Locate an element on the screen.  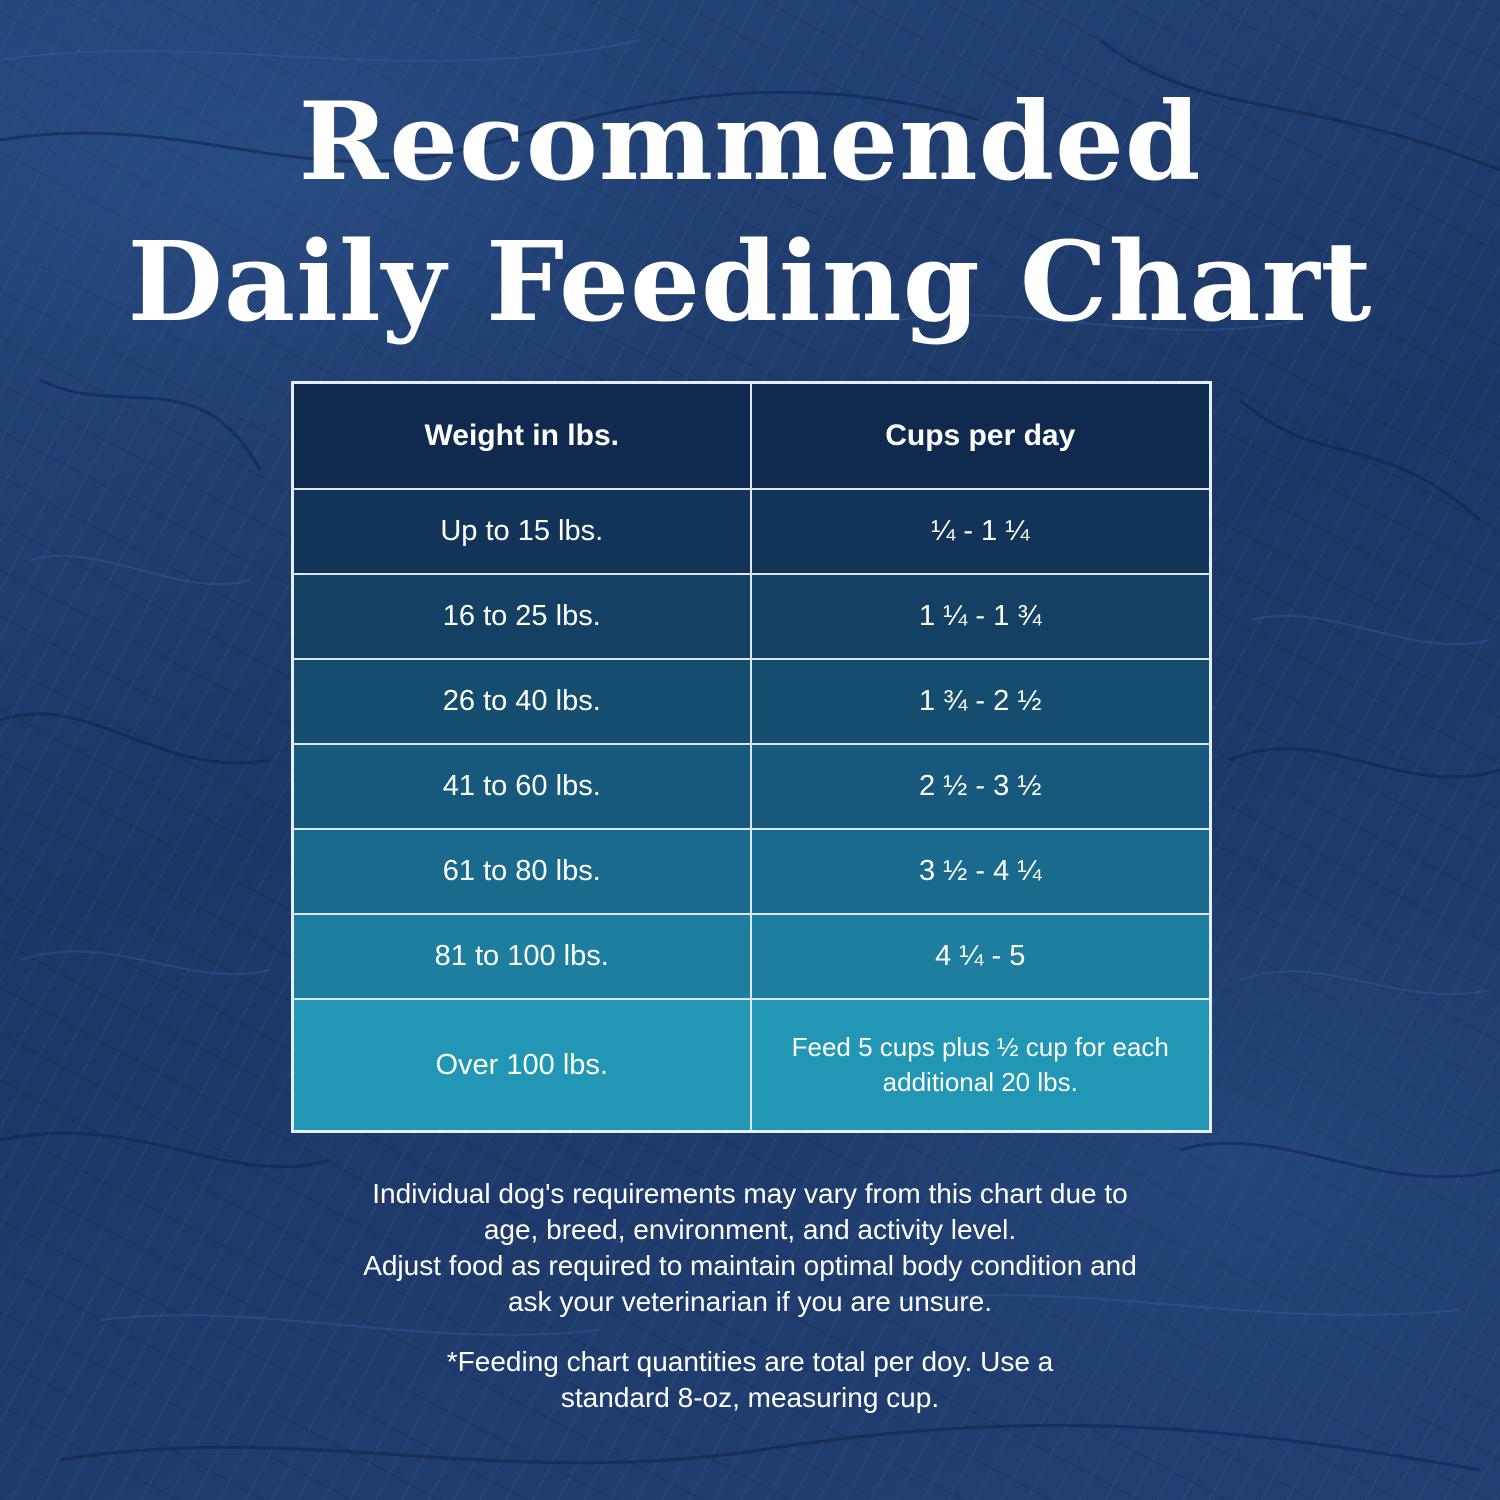
page-title-line-2: Daily Feeding Chart is located at coordinates (750, 281).